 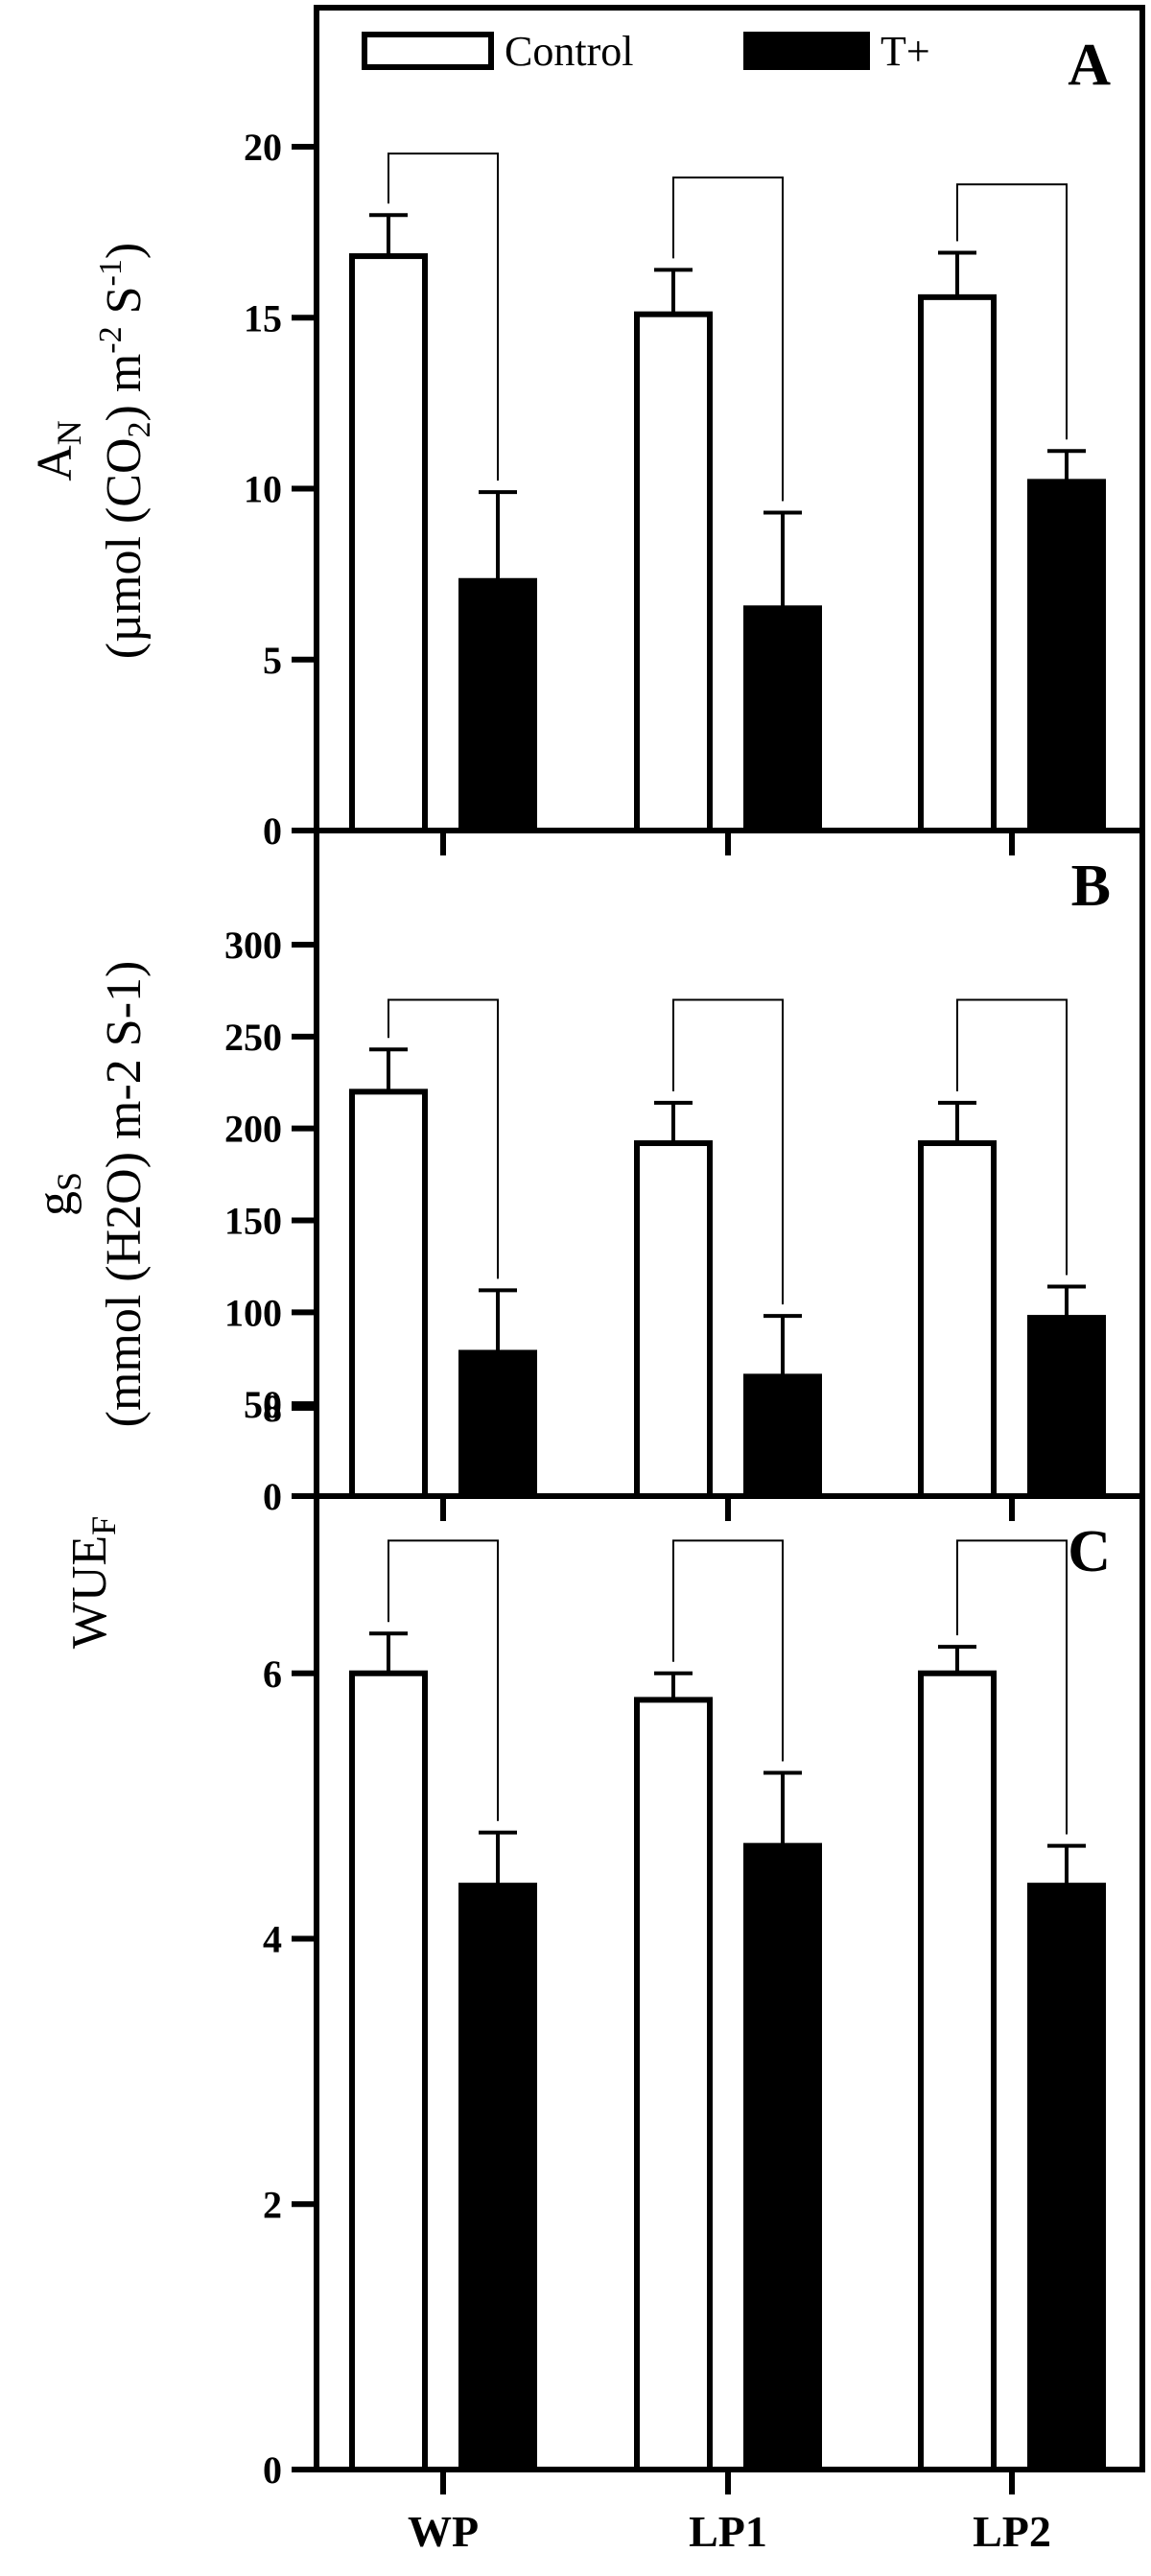 I want to click on x-category-label-lp1: LP1, so click(x=728, y=2531).